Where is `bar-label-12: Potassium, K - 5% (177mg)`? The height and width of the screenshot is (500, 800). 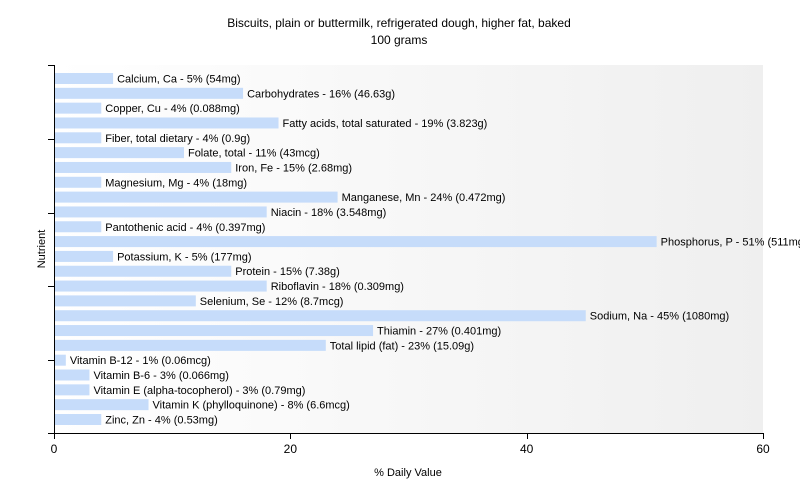 bar-label-12: Potassium, K - 5% (177mg) is located at coordinates (184, 257).